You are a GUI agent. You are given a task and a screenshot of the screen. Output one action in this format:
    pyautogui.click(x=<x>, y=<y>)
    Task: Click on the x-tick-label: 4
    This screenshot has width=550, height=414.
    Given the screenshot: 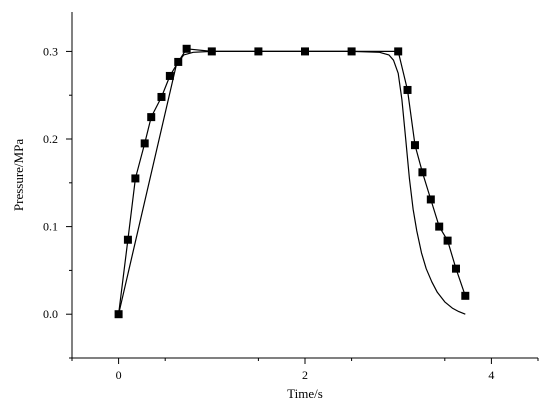 What is the action you would take?
    pyautogui.click(x=491, y=375)
    